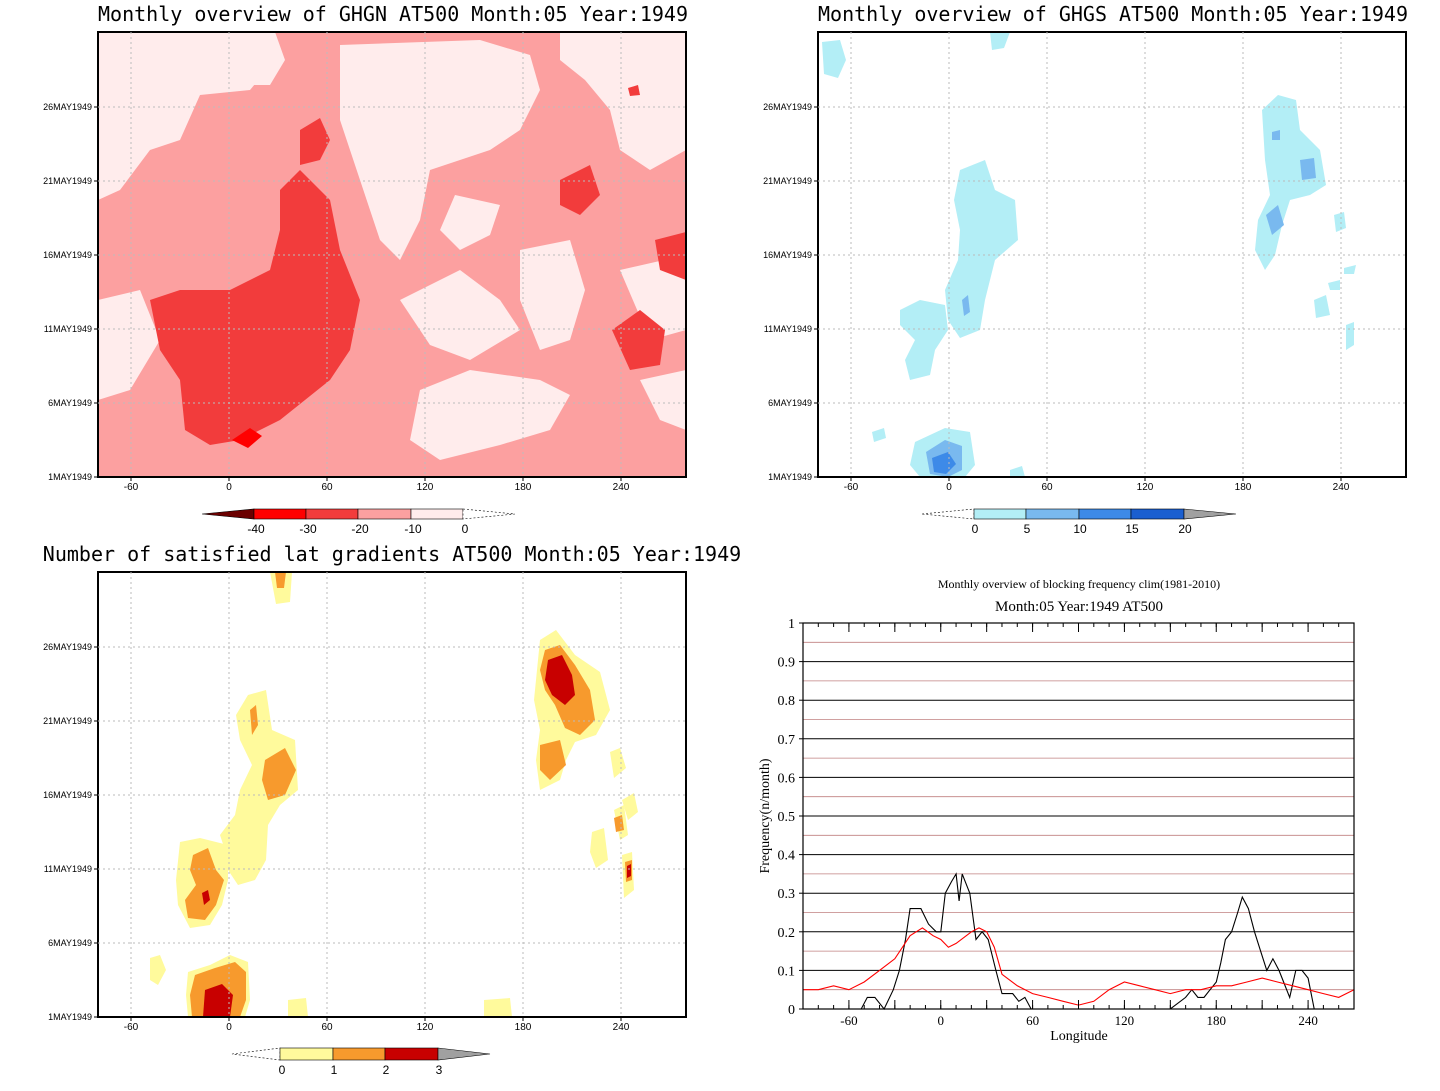  I want to click on frequency-ytick-label: 0.7, so click(787, 740).